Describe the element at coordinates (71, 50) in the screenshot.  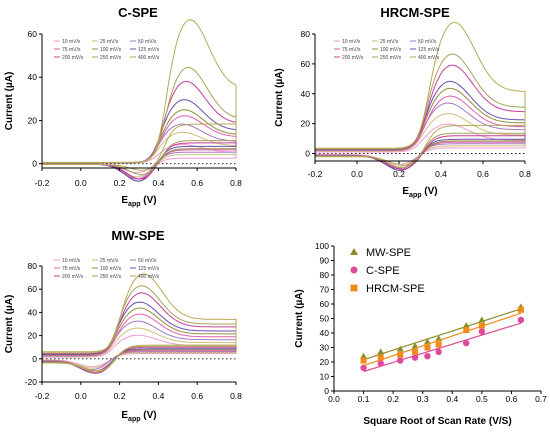
I see `legend-label: 75 mV/s` at that location.